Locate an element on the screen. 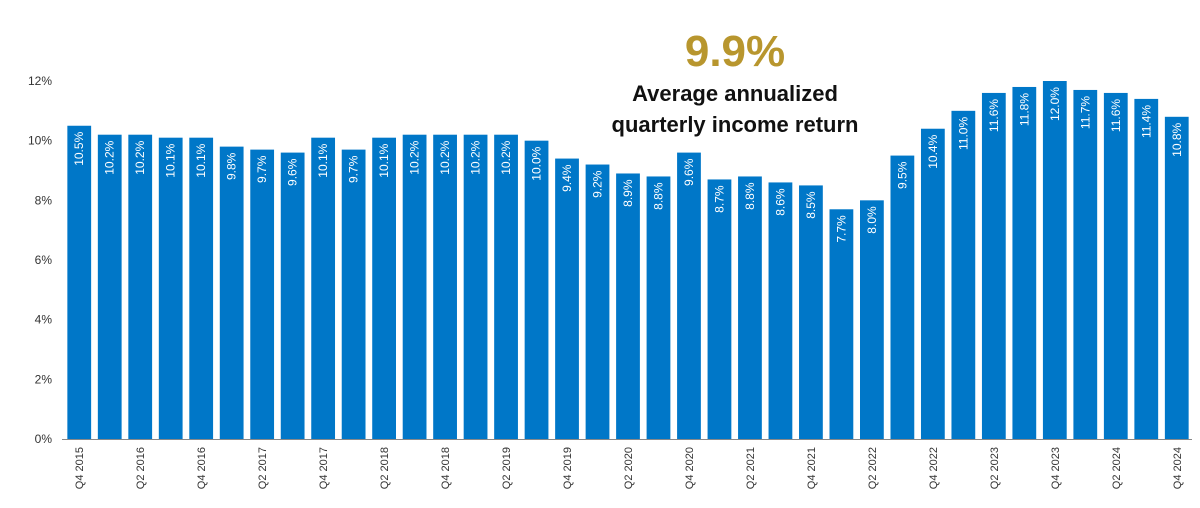 The height and width of the screenshot is (508, 1200). x-tick-label: Q2 2018 is located at coordinates (385, 468).